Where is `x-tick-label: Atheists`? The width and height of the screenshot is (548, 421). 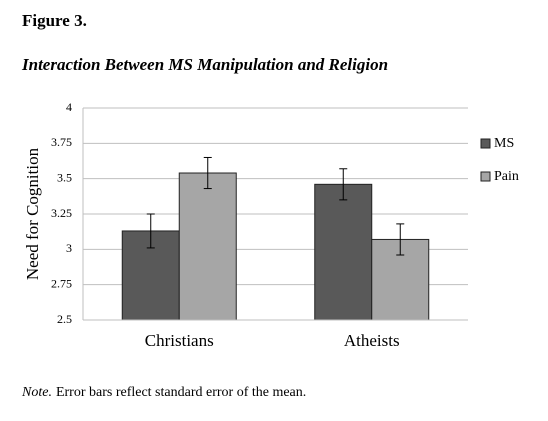
x-tick-label: Atheists is located at coordinates (372, 340).